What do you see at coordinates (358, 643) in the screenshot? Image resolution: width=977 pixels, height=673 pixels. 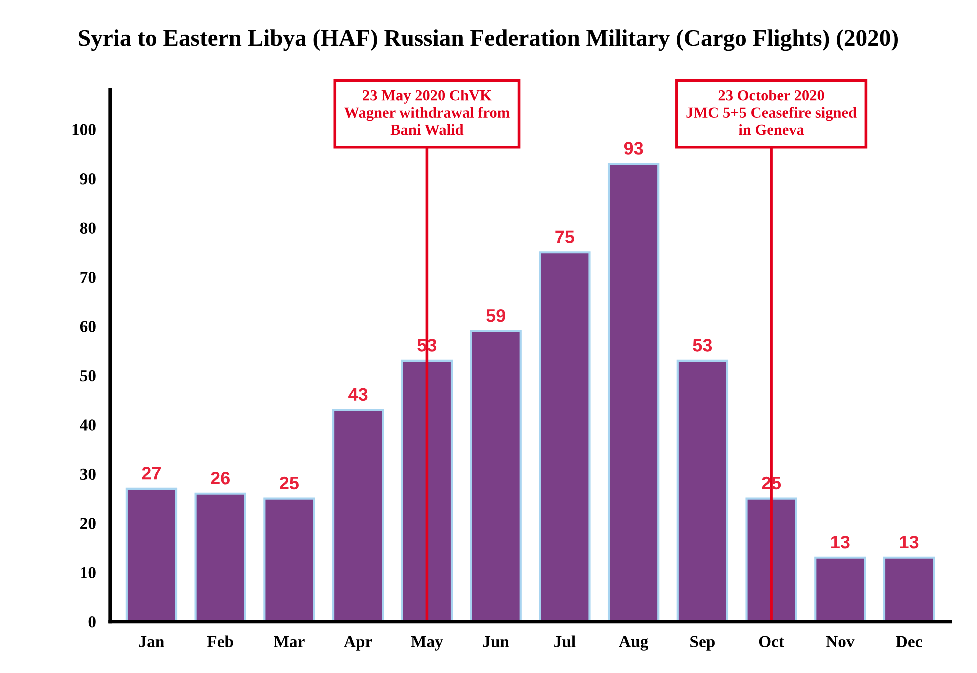 I see `x-tick-label: Apr` at bounding box center [358, 643].